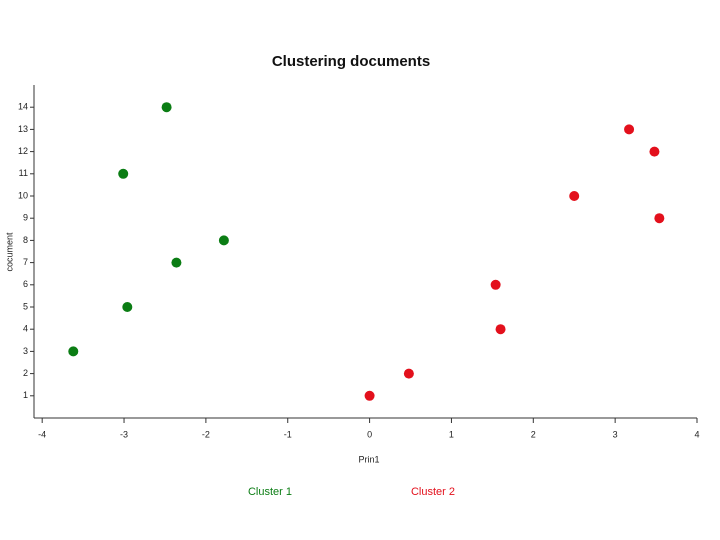 This screenshot has height=540, width=720. What do you see at coordinates (696, 434) in the screenshot?
I see `x-tick-label: 4` at bounding box center [696, 434].